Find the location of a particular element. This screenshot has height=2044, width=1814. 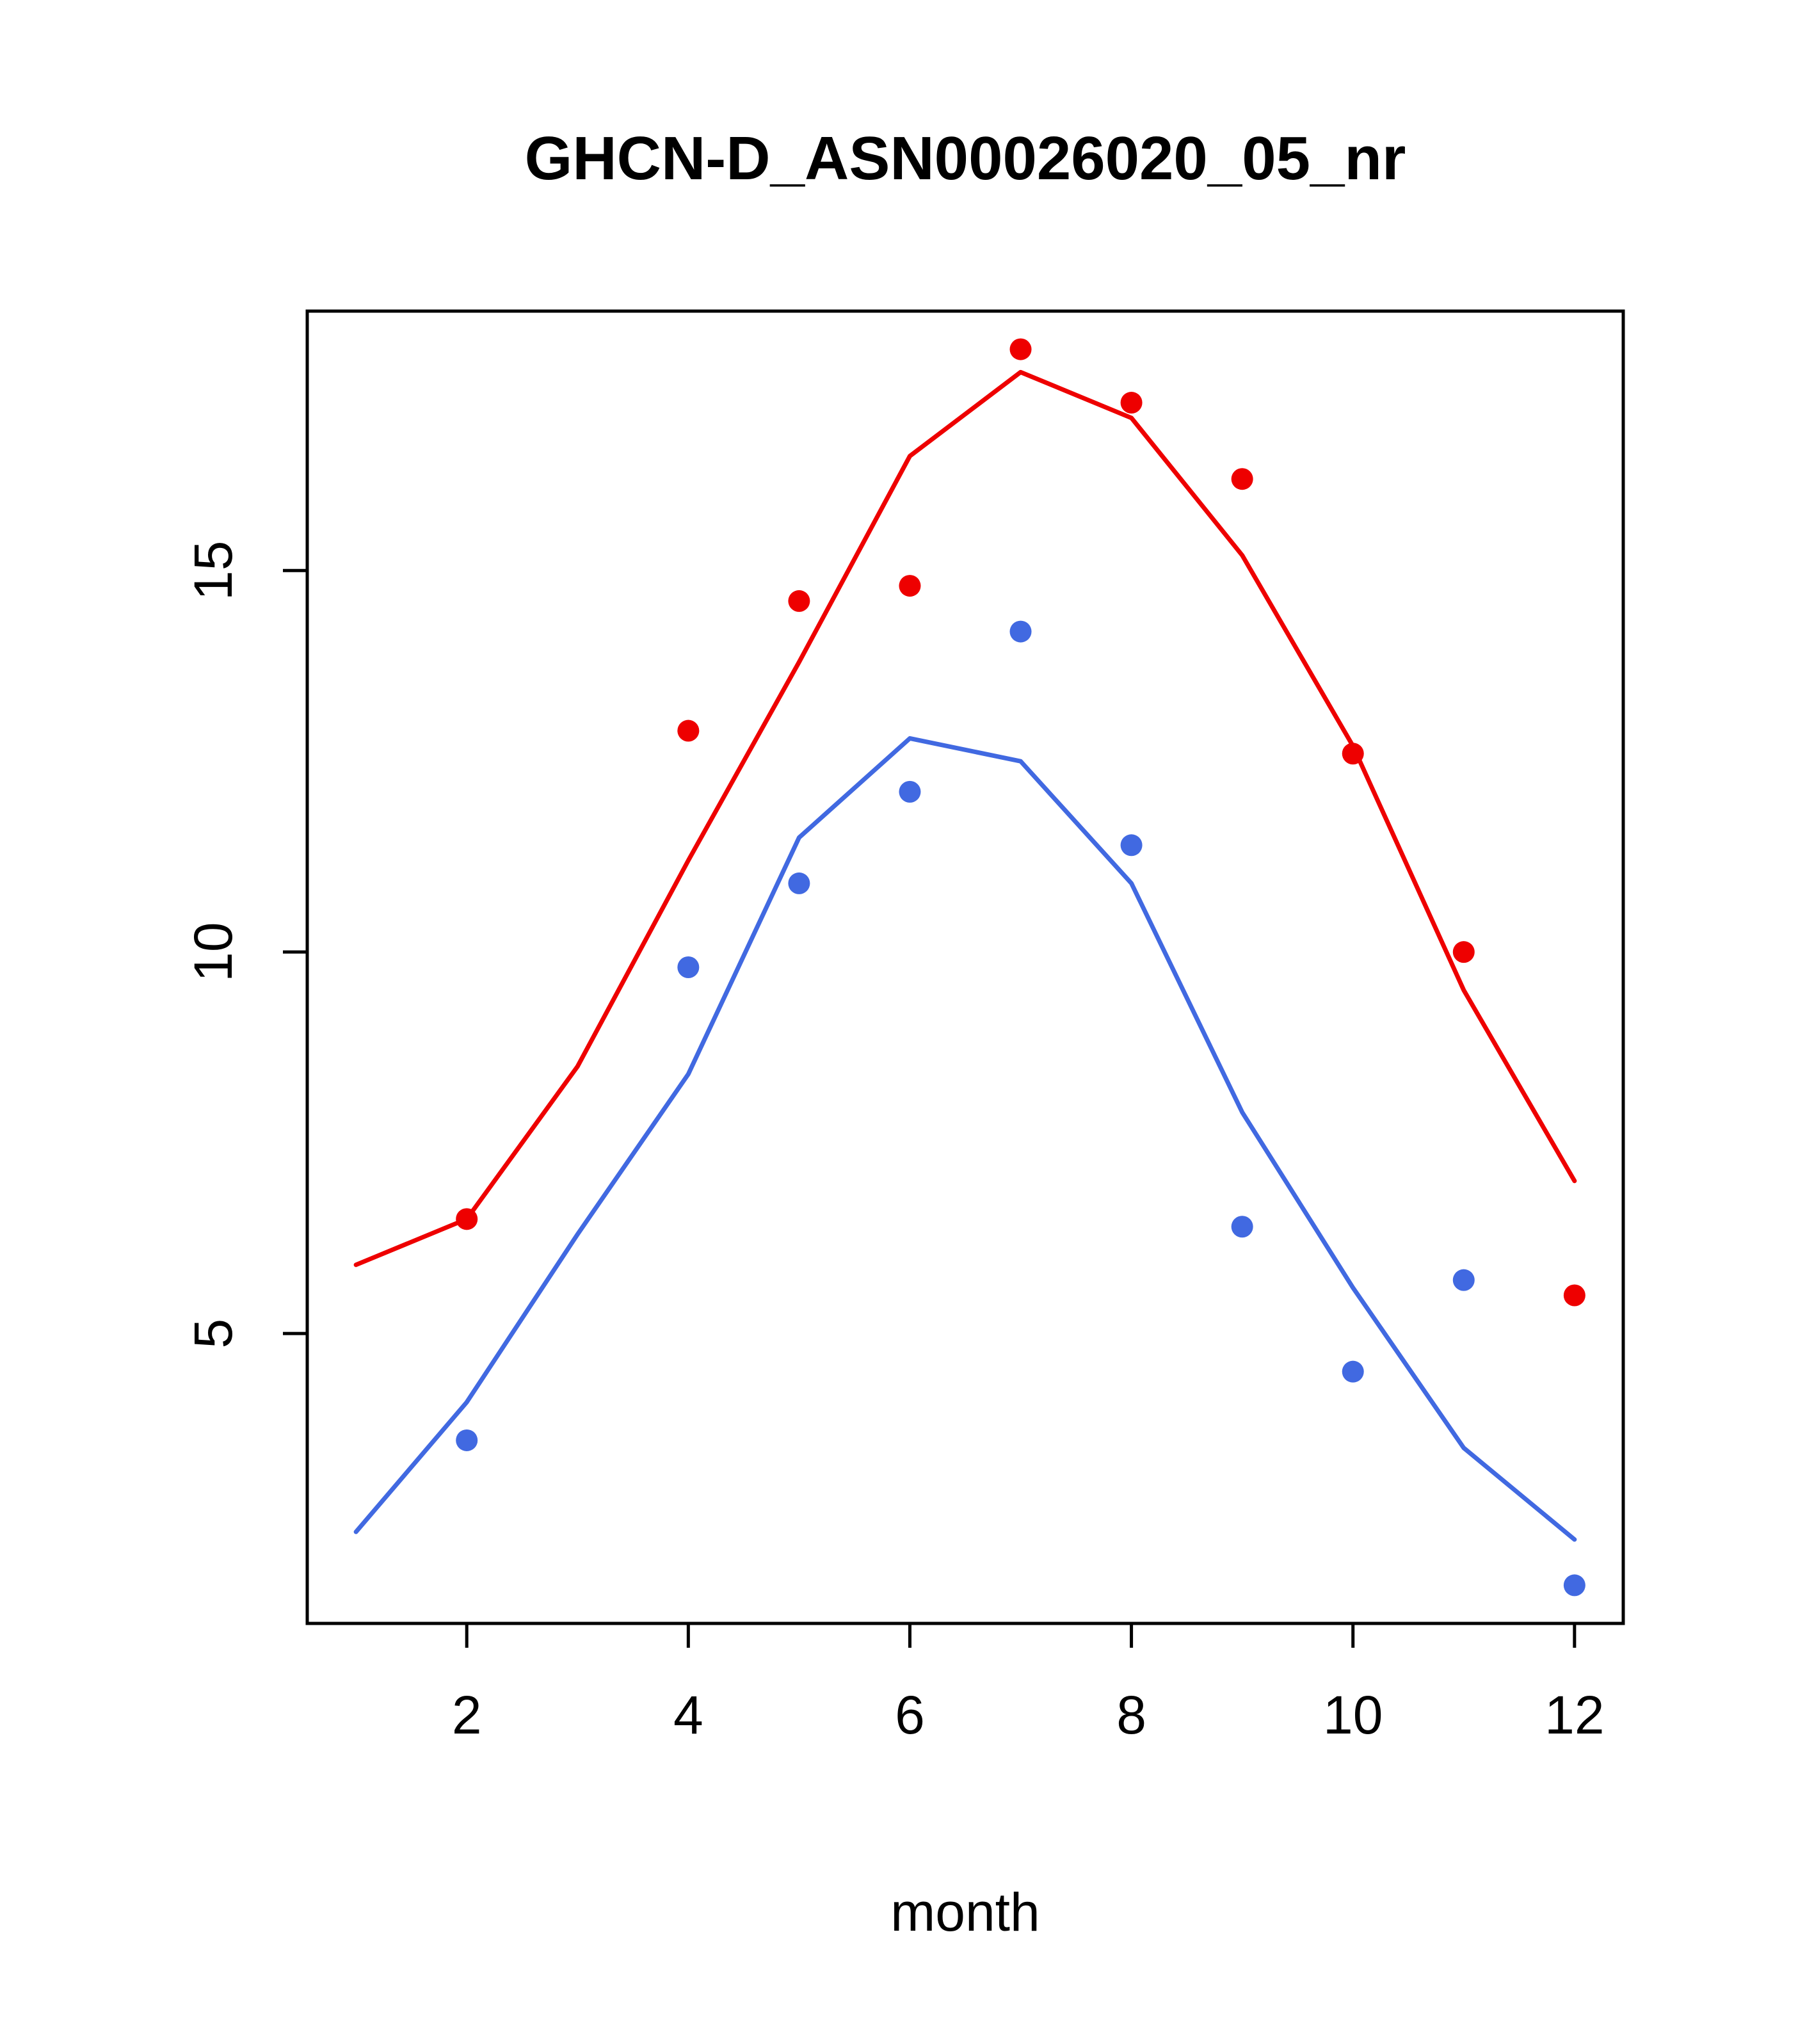

x-axis-tick-label: 12 is located at coordinates (1574, 1715).